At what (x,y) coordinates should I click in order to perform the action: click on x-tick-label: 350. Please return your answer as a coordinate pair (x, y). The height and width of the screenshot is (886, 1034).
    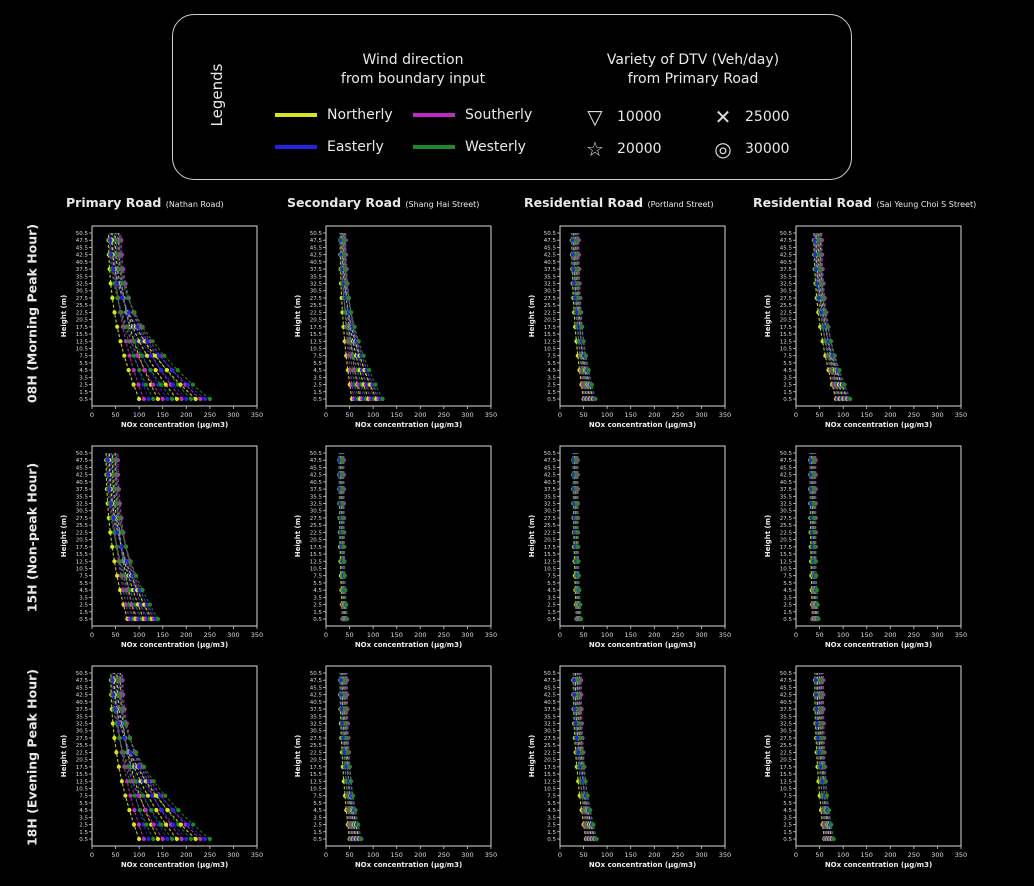
    Looking at the image, I should click on (491, 855).